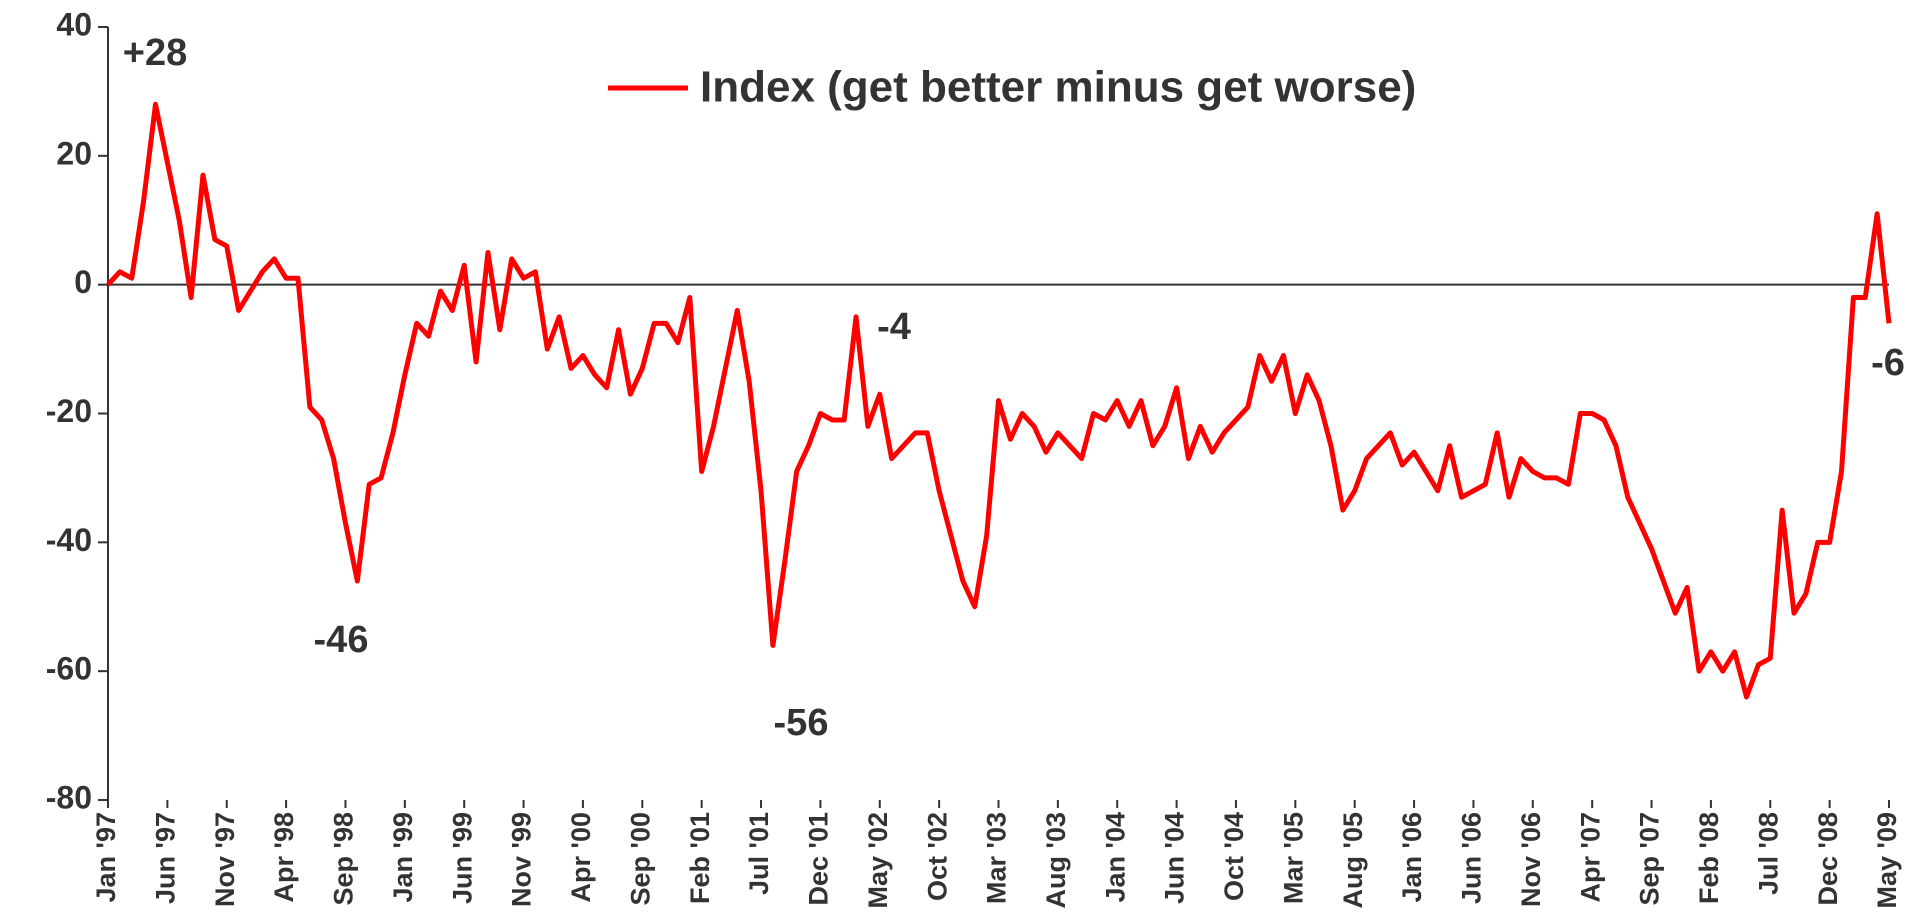 The image size is (1926, 920). Describe the element at coordinates (69, 411) in the screenshot. I see `y-tick-label: -20` at that location.